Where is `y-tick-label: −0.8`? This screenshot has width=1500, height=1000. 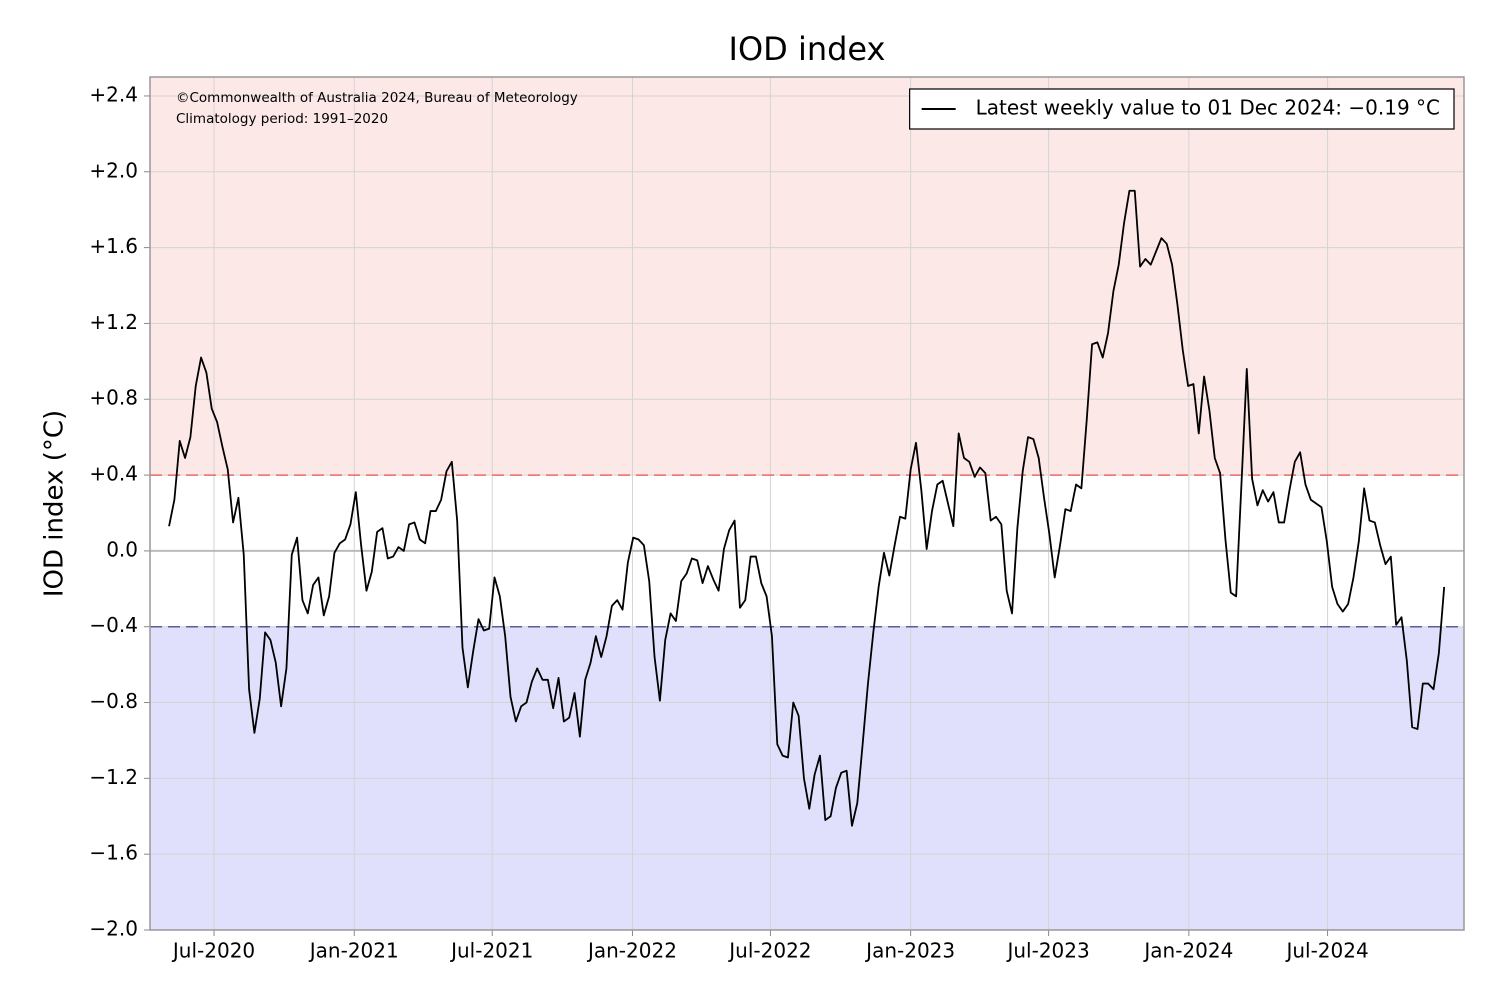 y-tick-label: −0.8 is located at coordinates (113, 701).